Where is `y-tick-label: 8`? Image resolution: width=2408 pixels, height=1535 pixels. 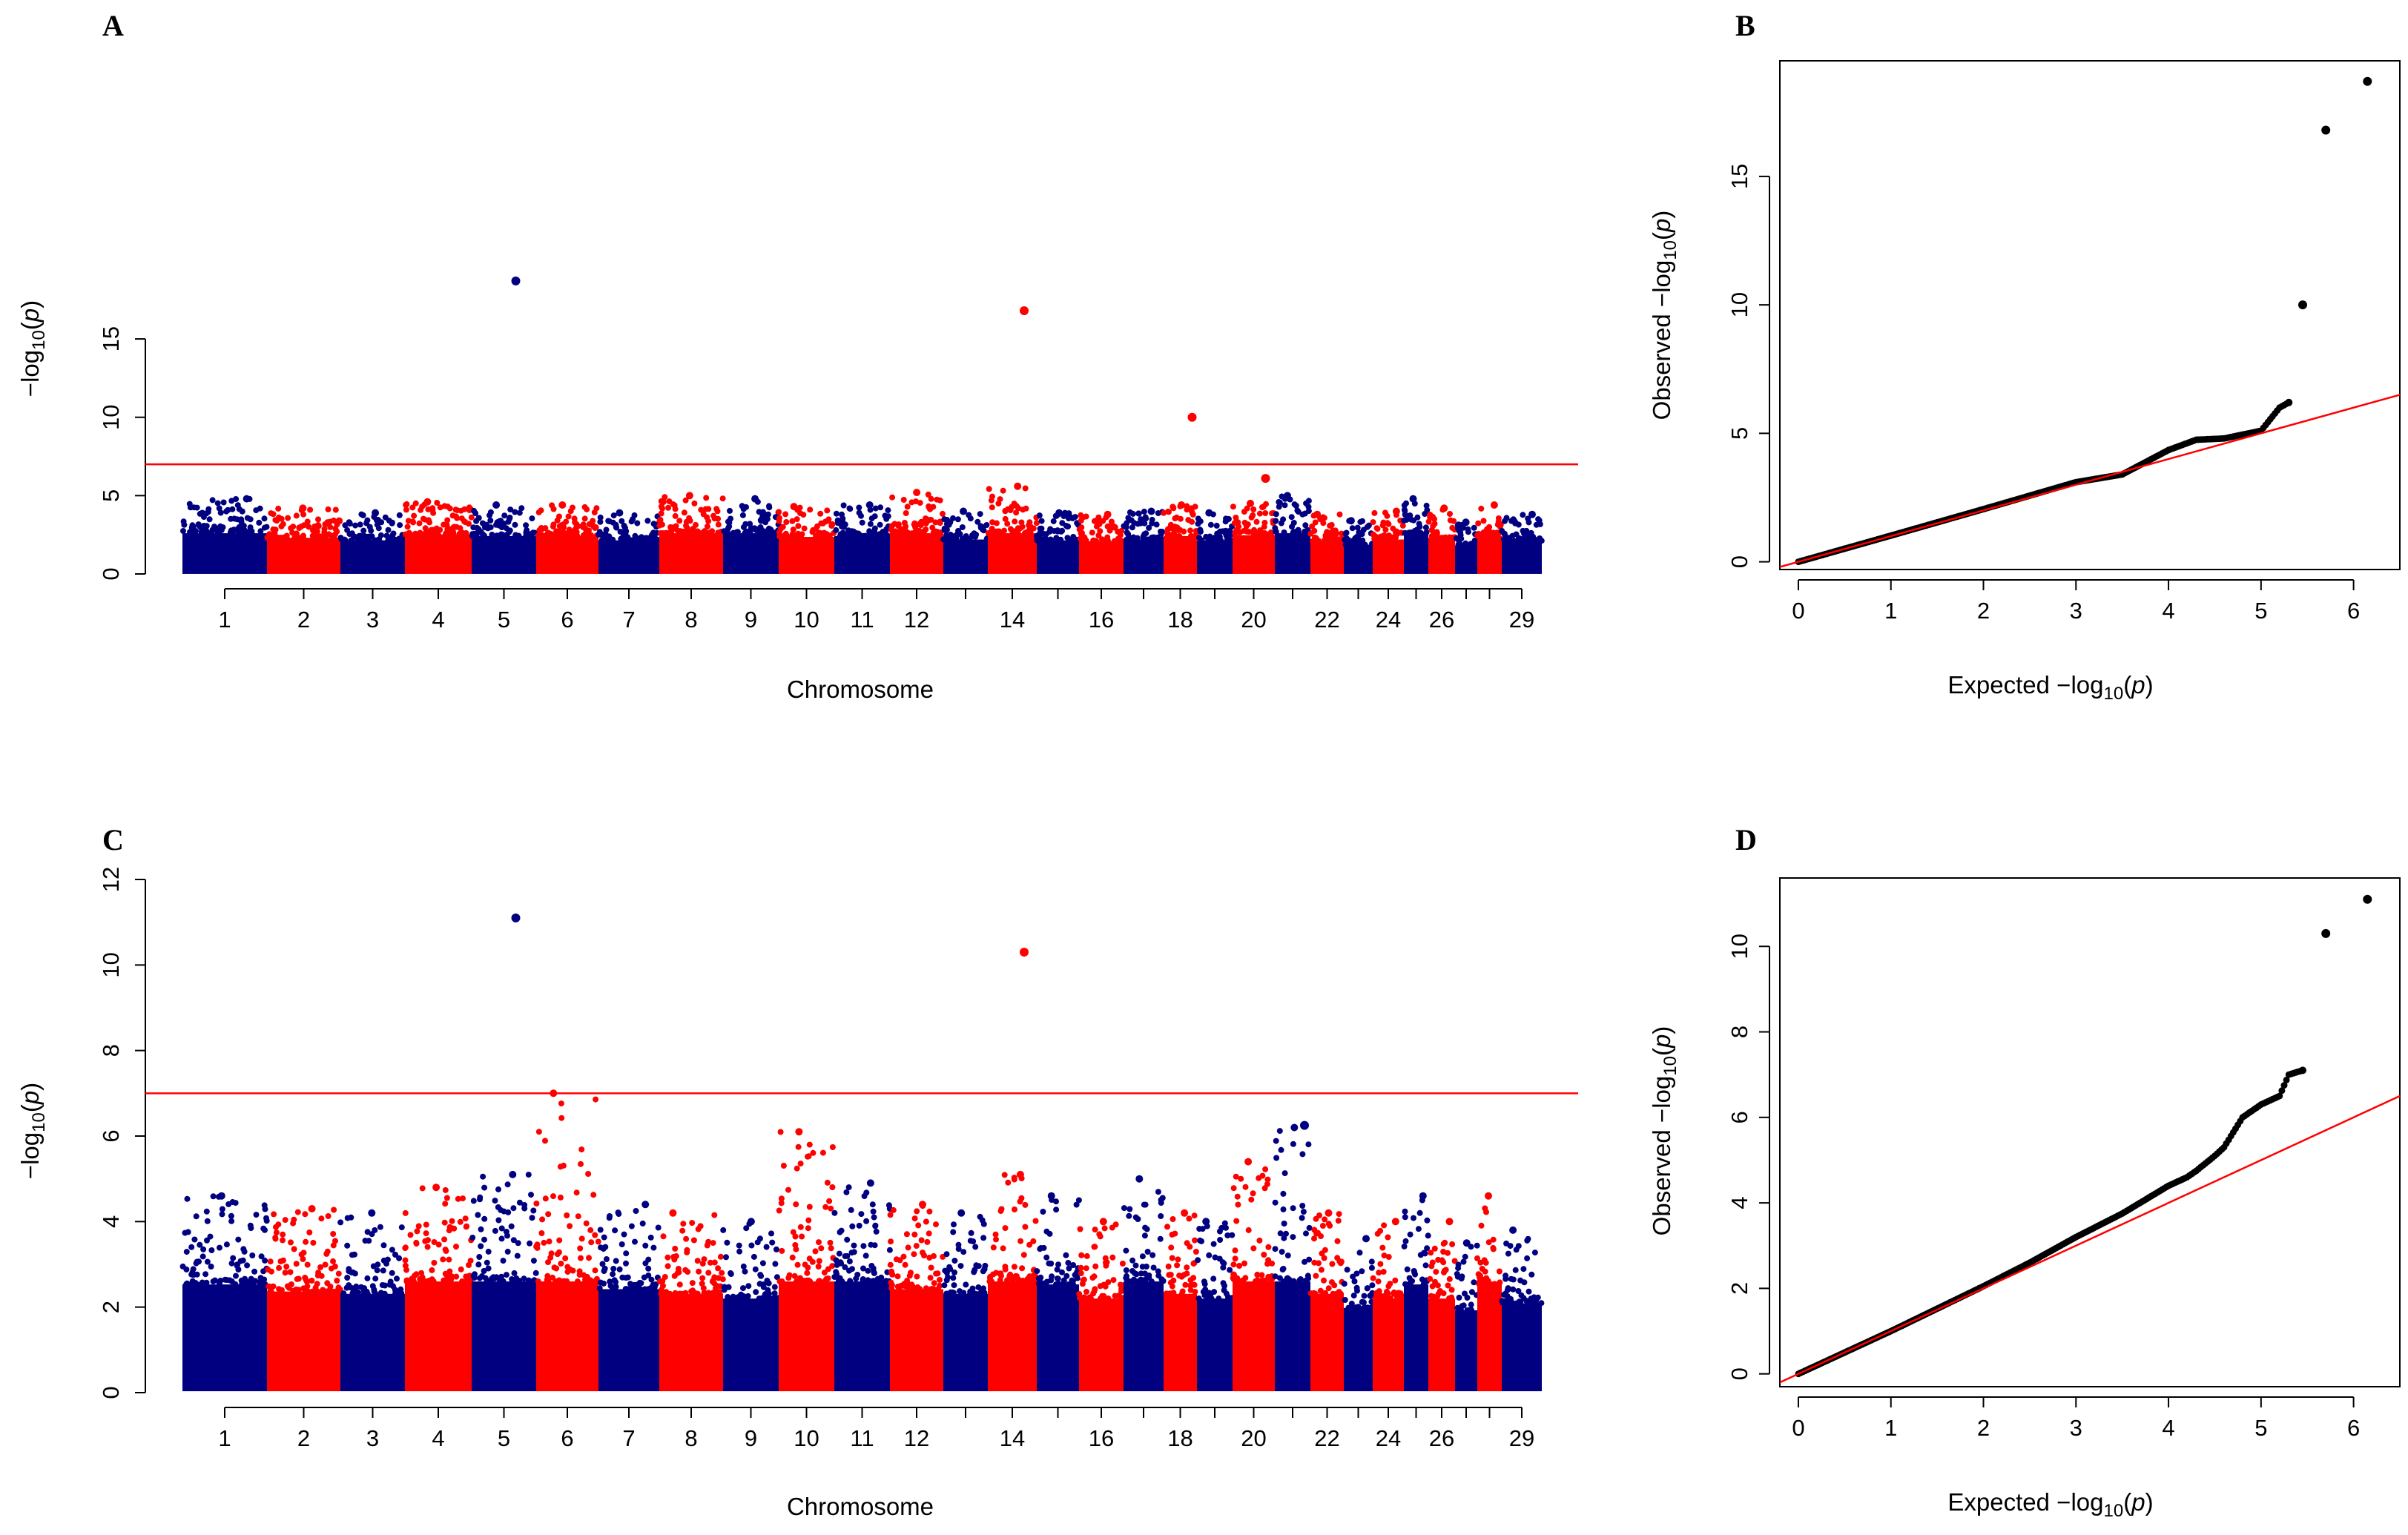 y-tick-label: 8 is located at coordinates (111, 1050).